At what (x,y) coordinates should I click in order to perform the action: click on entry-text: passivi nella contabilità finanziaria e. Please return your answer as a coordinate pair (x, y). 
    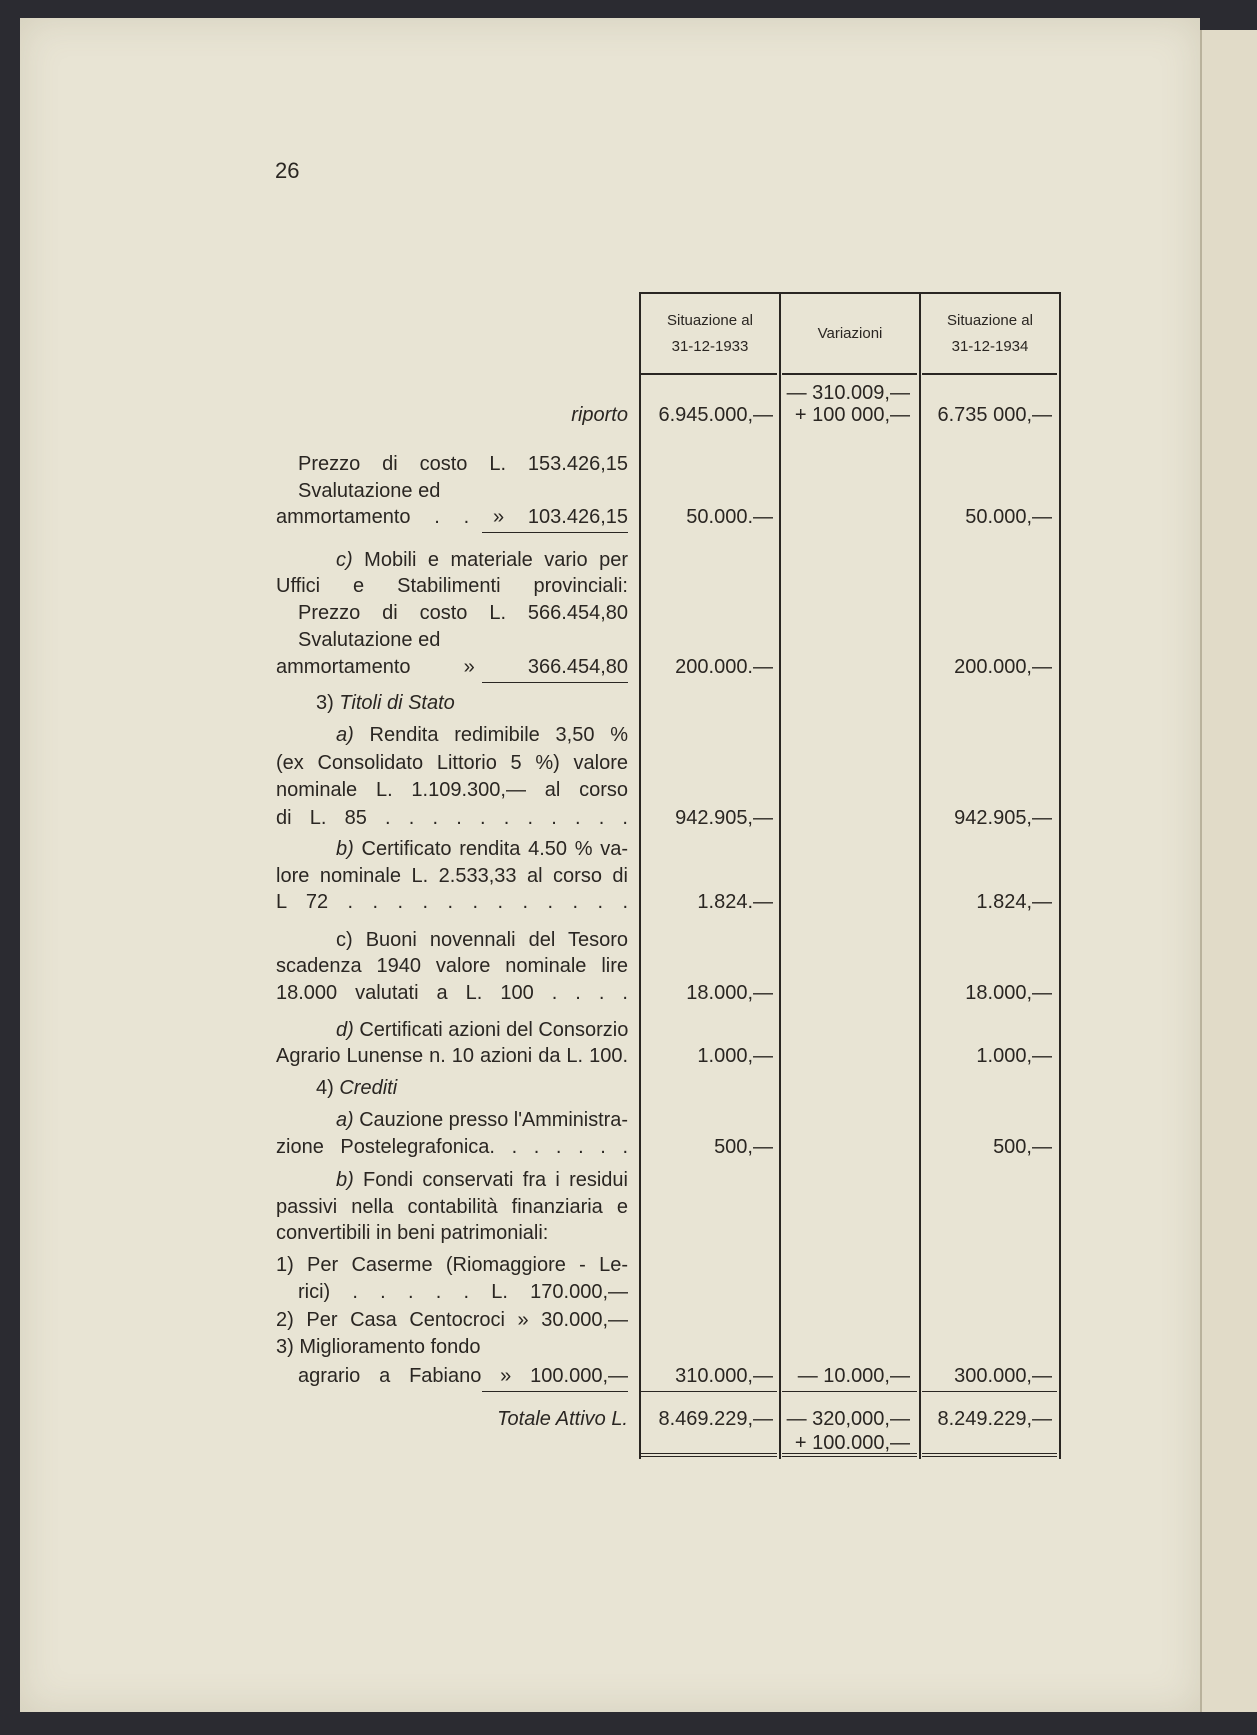
    Looking at the image, I should click on (452, 1207).